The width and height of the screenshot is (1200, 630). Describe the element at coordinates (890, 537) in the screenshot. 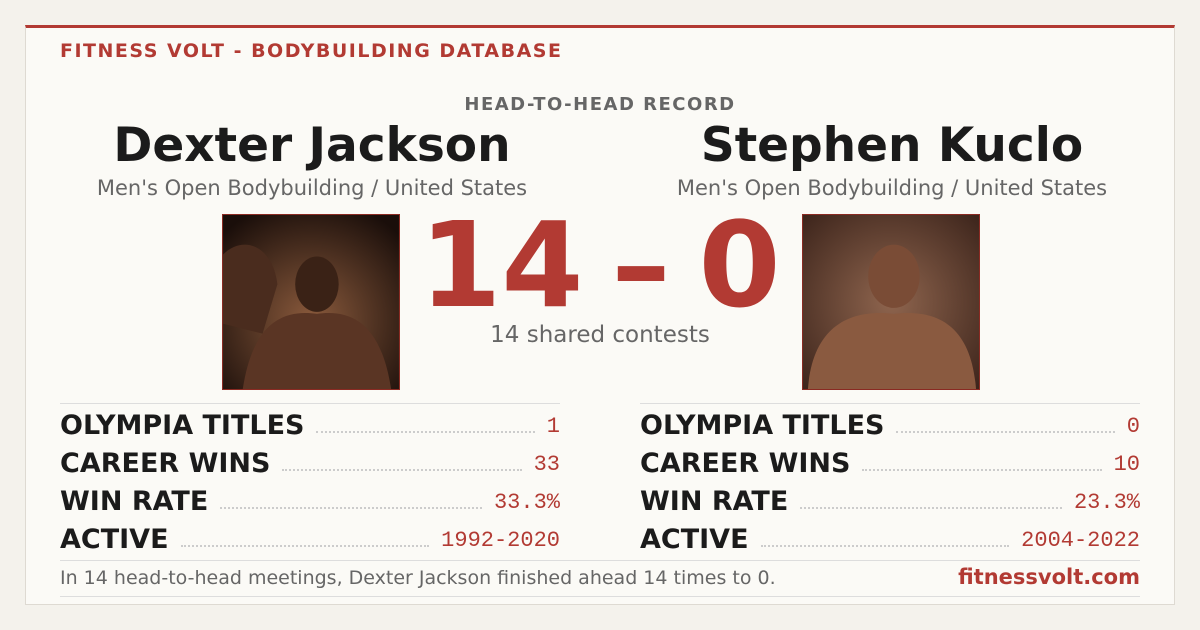

I see `stat-row: ACTIVE 2004-2022` at that location.